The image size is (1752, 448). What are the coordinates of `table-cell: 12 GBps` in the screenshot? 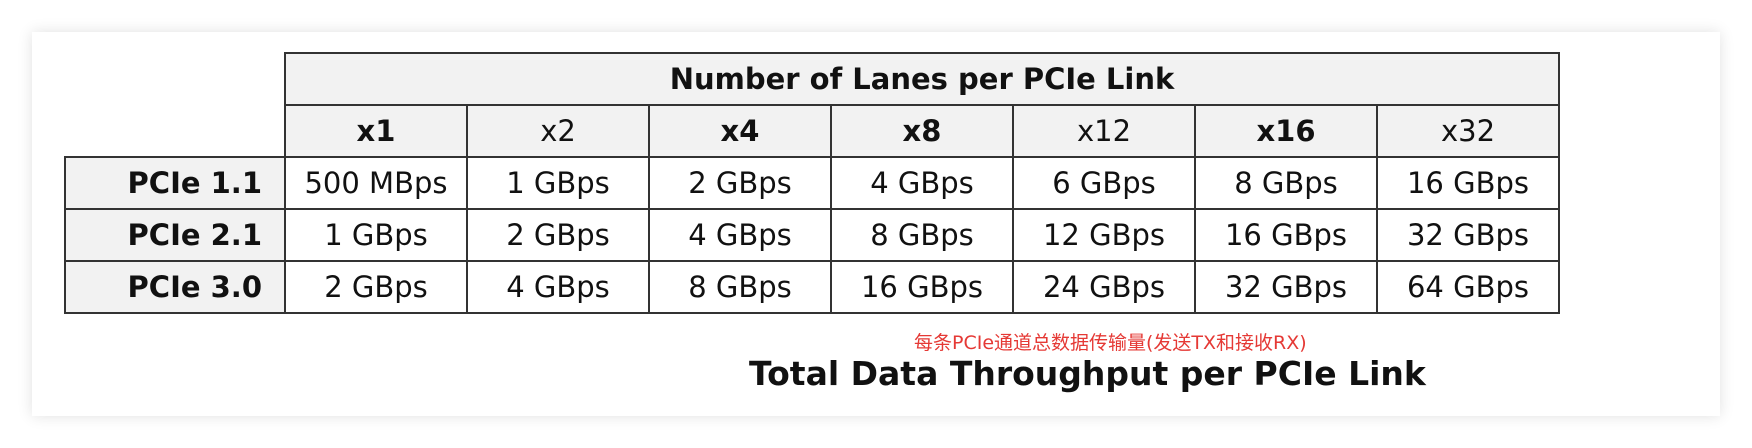 It's located at (1104, 235).